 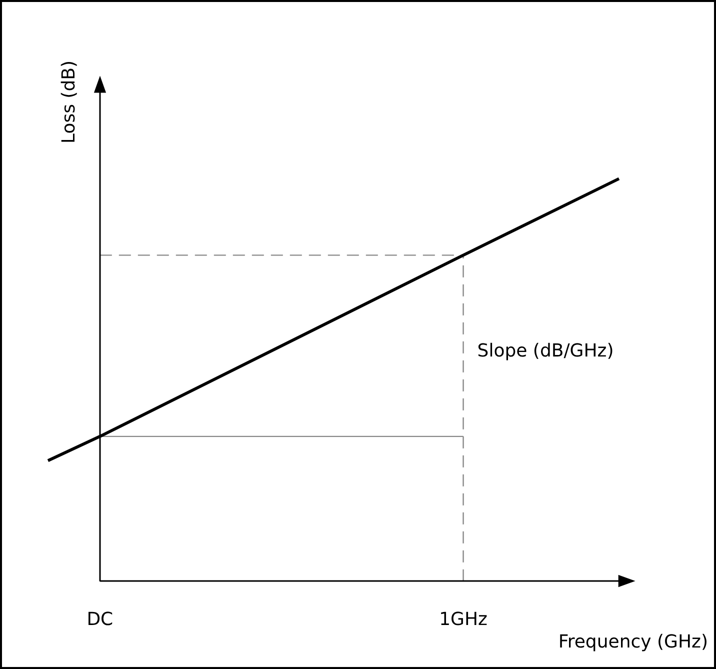 What do you see at coordinates (545, 351) in the screenshot?
I see `annotation: Slope (dB/GHz)` at bounding box center [545, 351].